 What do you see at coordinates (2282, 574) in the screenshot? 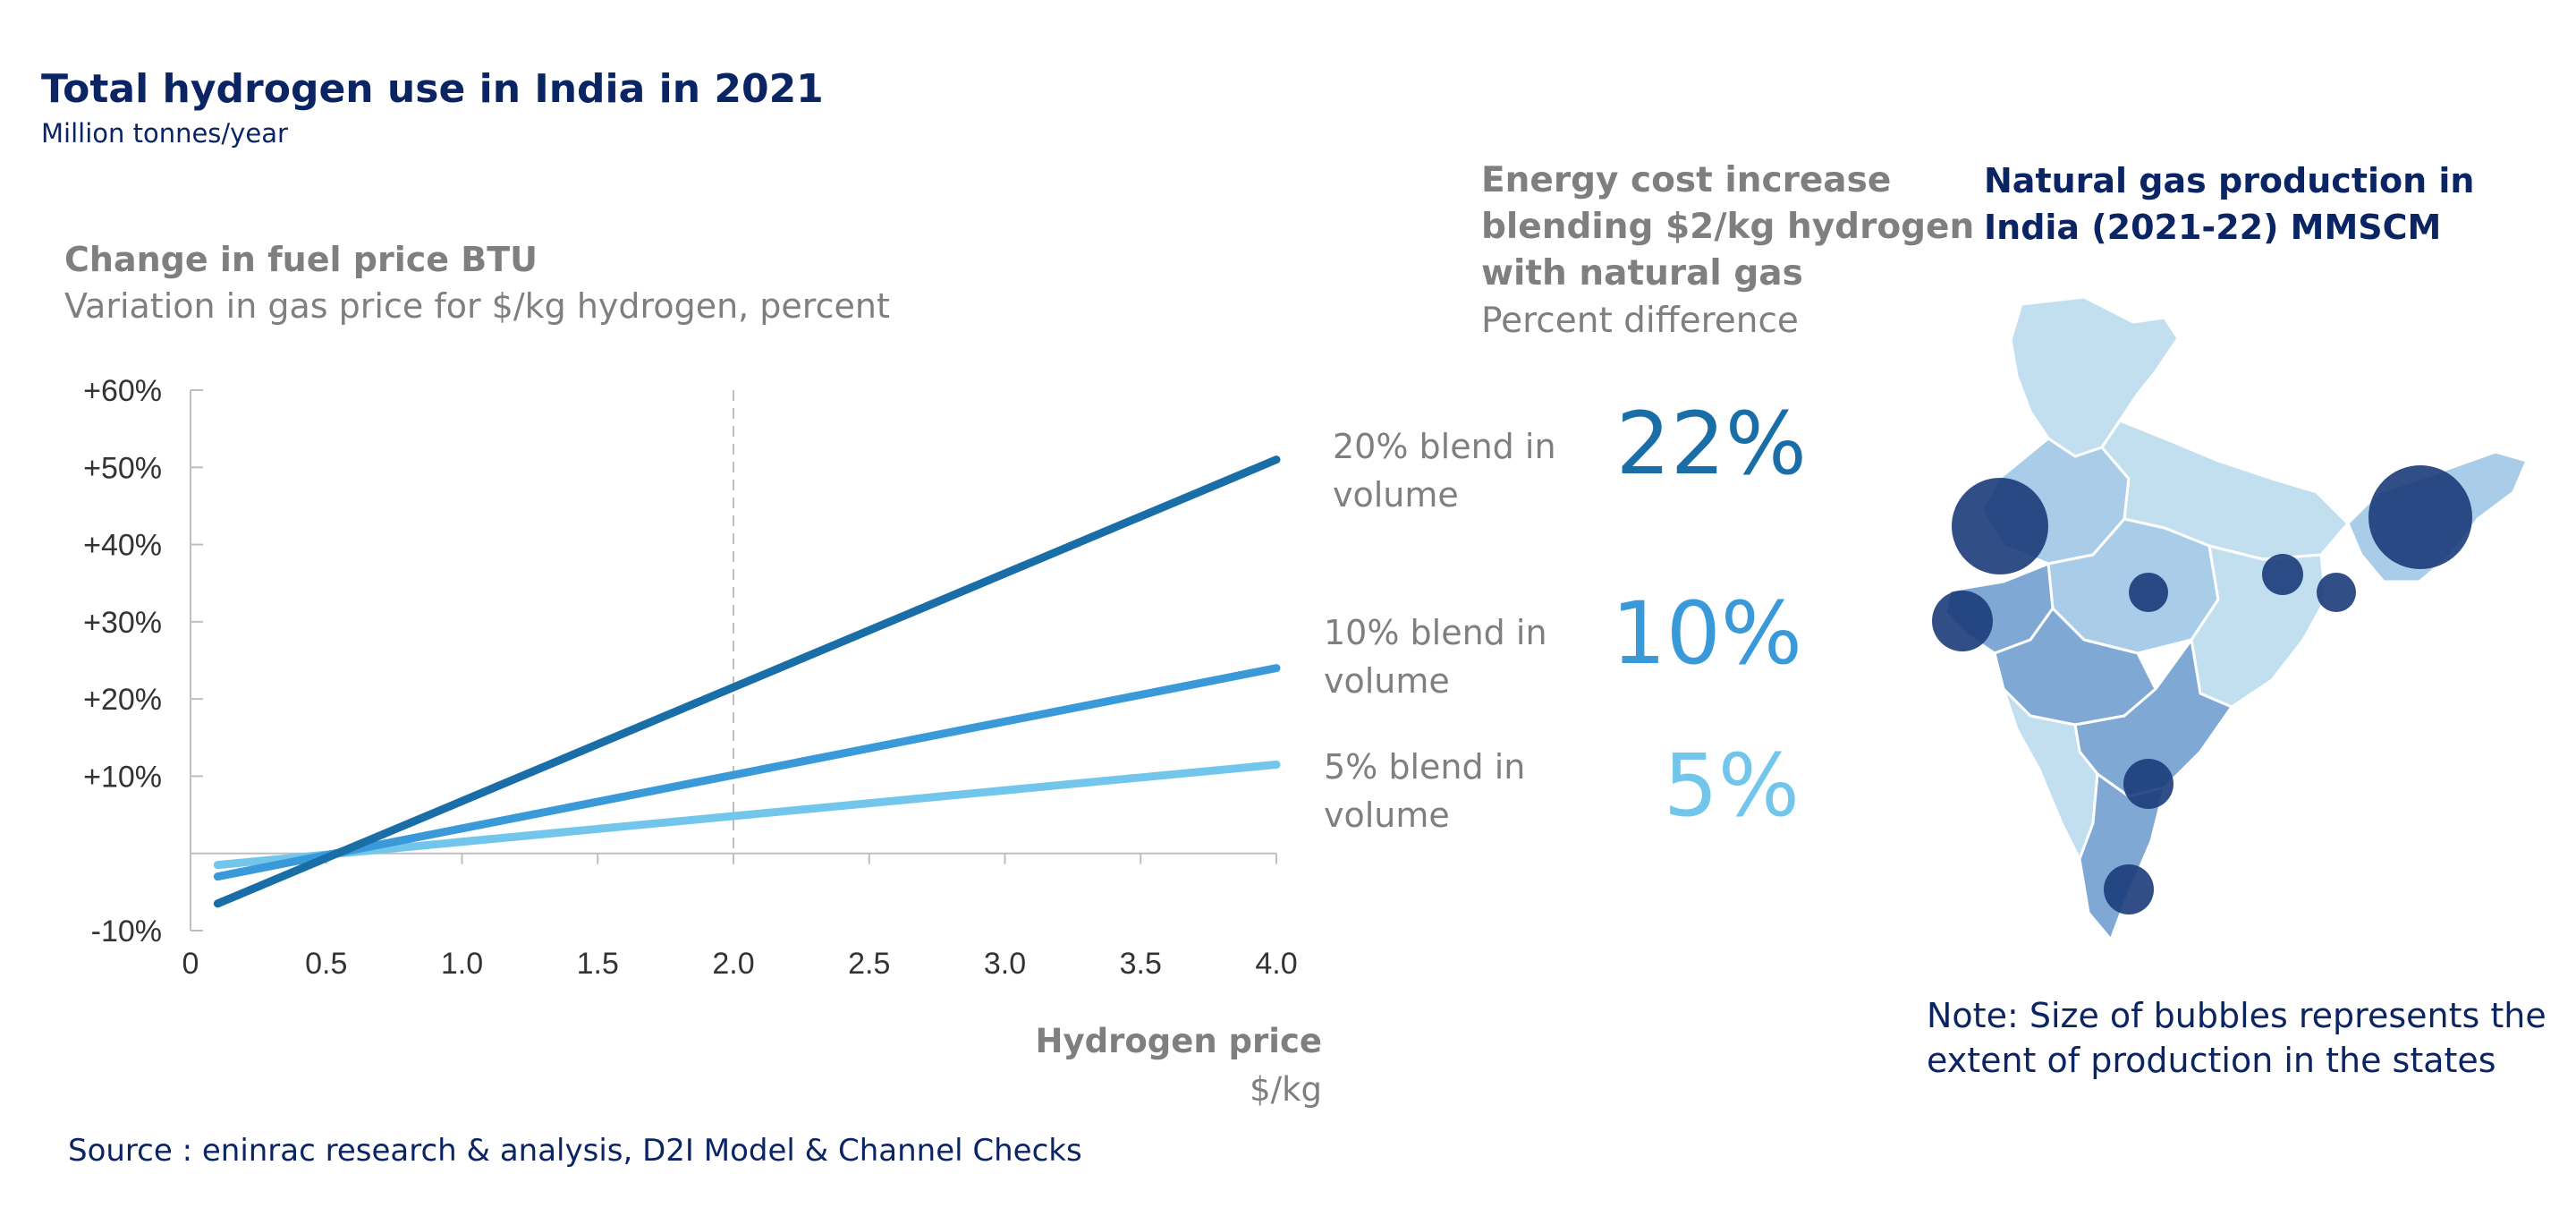
I see `bubble-west-bengal` at bounding box center [2282, 574].